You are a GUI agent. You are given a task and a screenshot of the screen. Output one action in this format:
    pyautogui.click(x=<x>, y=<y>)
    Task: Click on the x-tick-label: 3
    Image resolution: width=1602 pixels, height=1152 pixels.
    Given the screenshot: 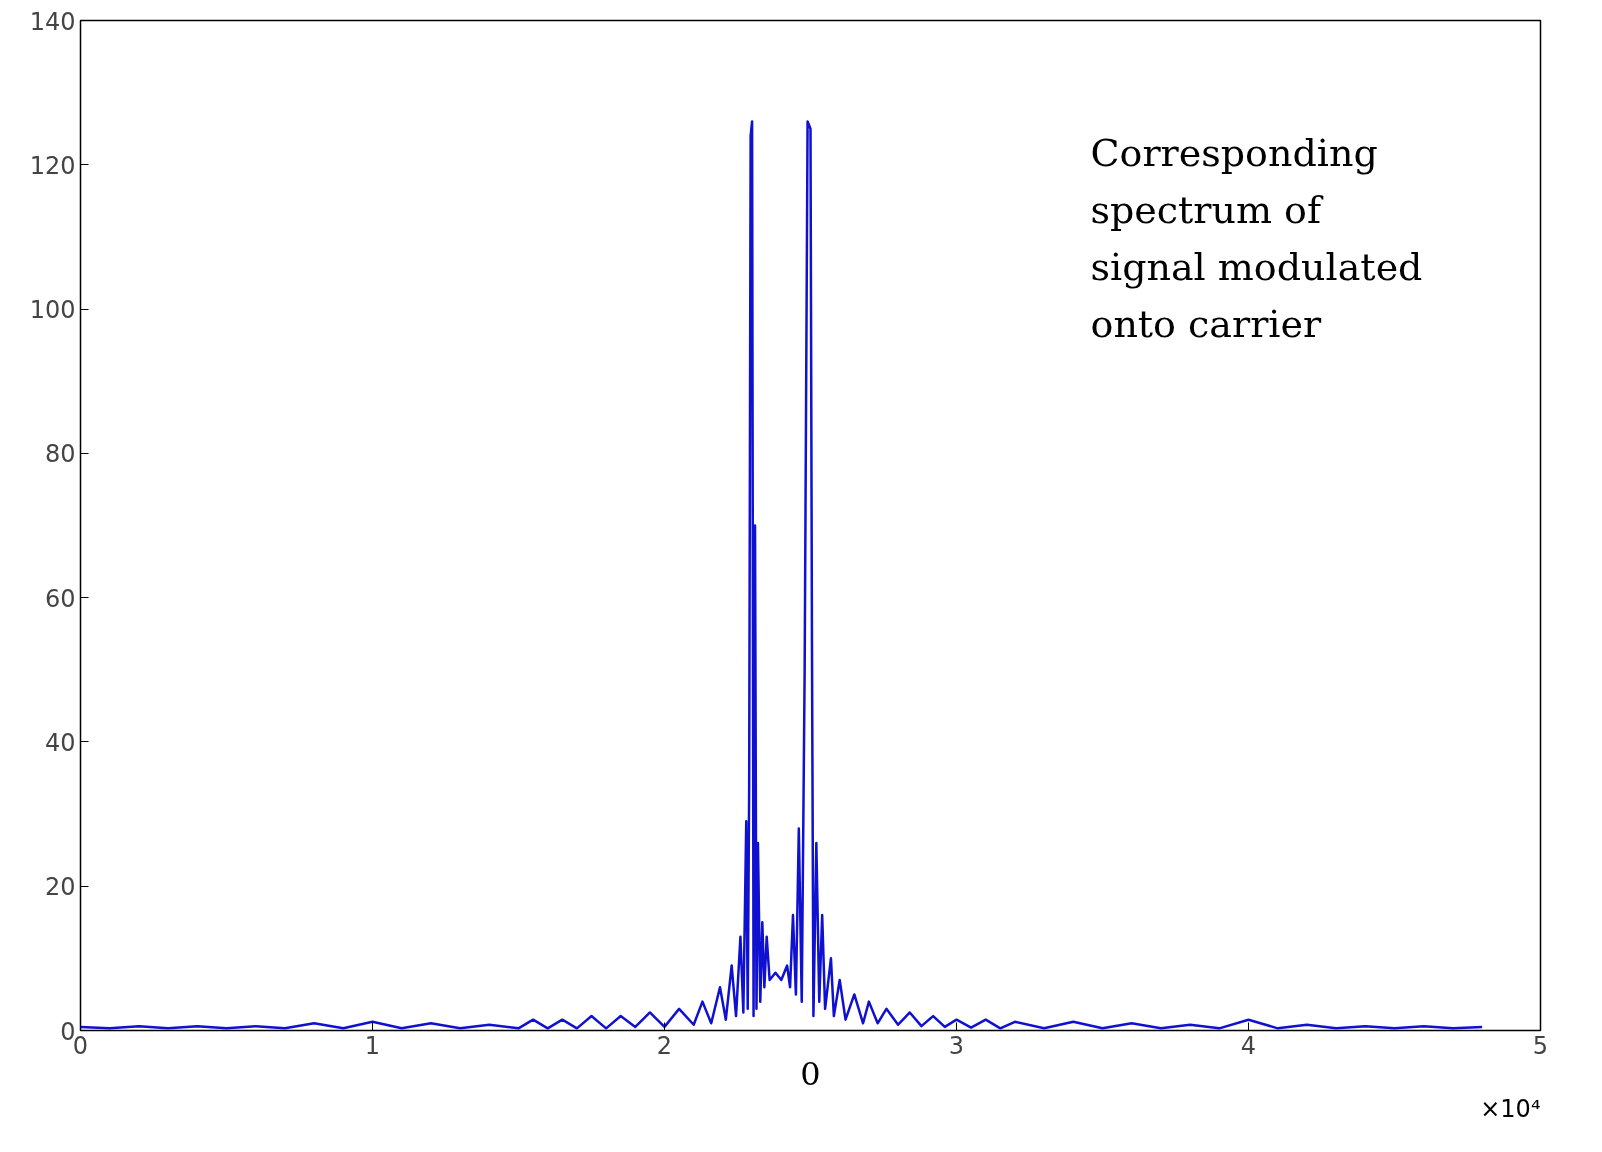 What is the action you would take?
    pyautogui.click(x=956, y=1045)
    